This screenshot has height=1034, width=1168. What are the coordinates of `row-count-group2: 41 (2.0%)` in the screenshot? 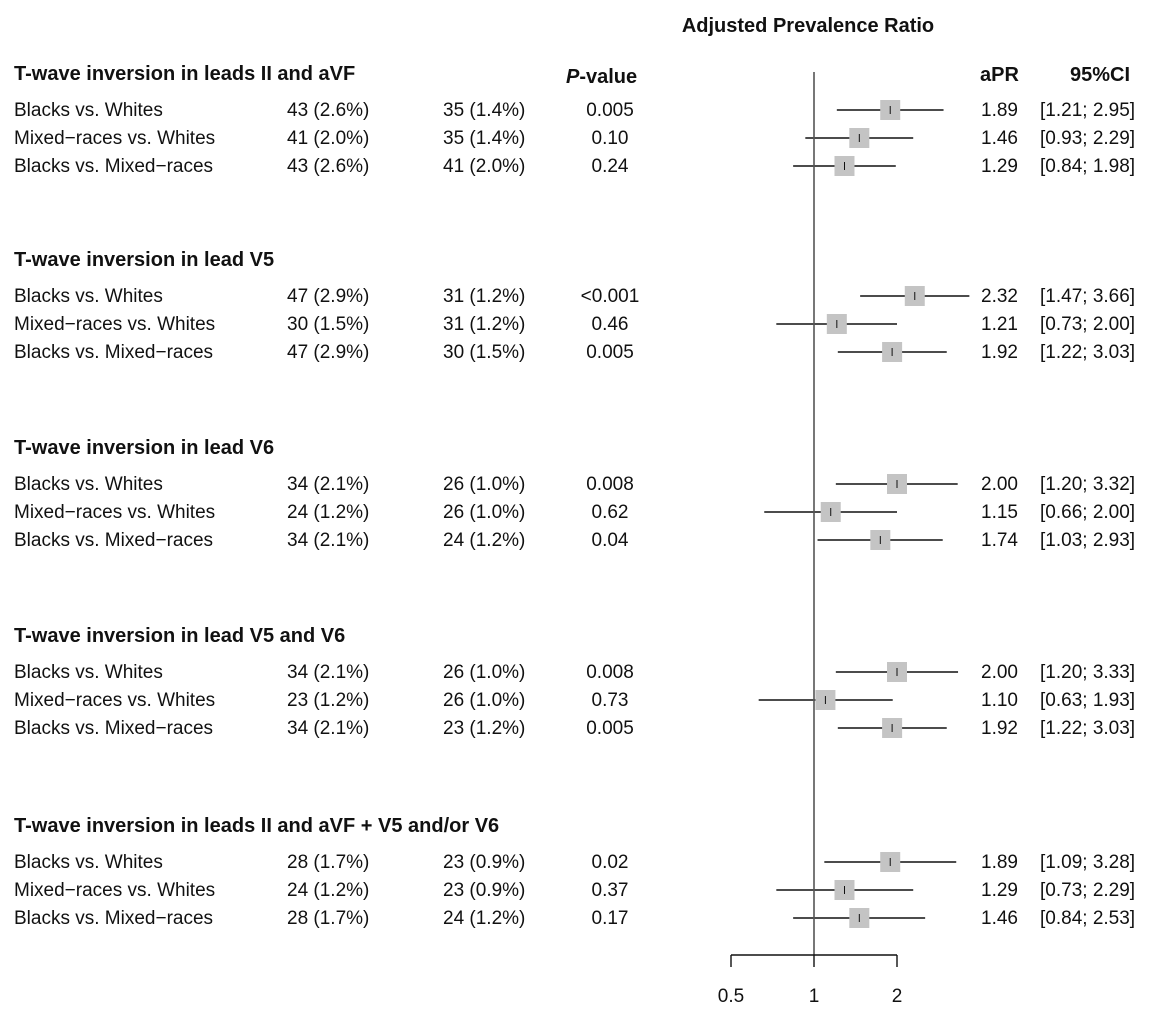 It's located at (484, 166).